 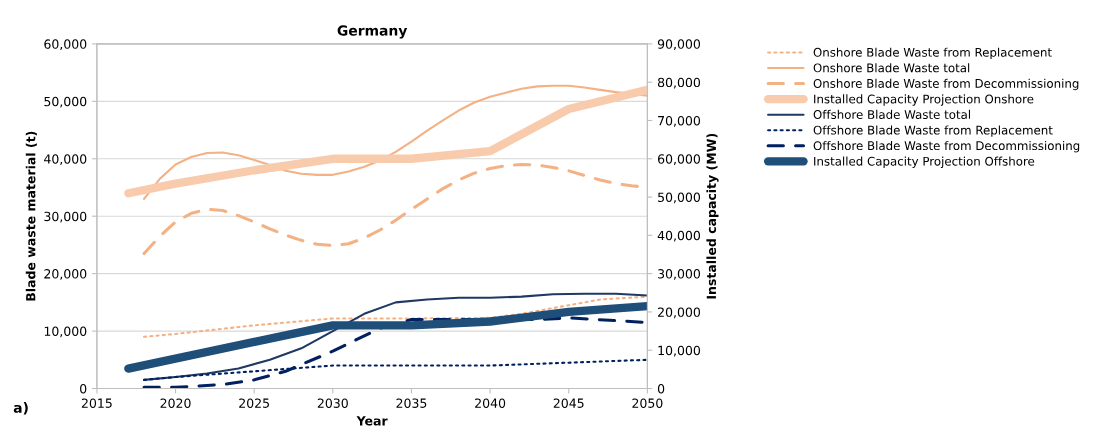 I want to click on legend-label: Installed Capacity Projection Onshore, so click(x=924, y=100).